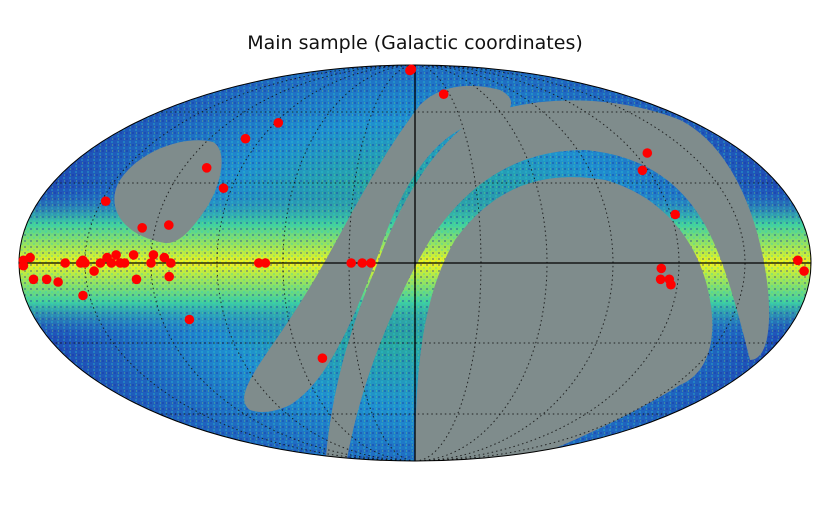 The image size is (830, 528). What do you see at coordinates (415, 43) in the screenshot?
I see `chart-title: Main sample (Galactic coordinates)` at bounding box center [415, 43].